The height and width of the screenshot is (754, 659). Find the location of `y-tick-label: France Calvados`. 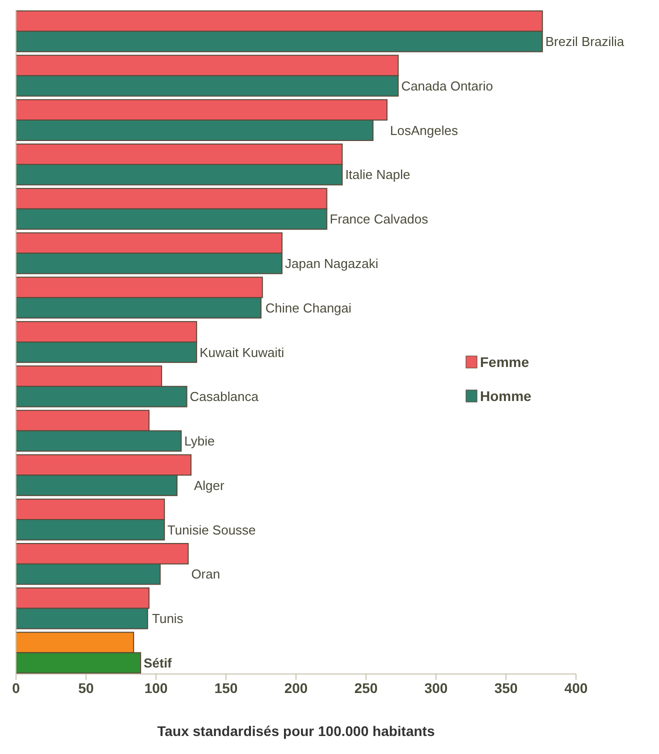

y-tick-label: France Calvados is located at coordinates (379, 219).